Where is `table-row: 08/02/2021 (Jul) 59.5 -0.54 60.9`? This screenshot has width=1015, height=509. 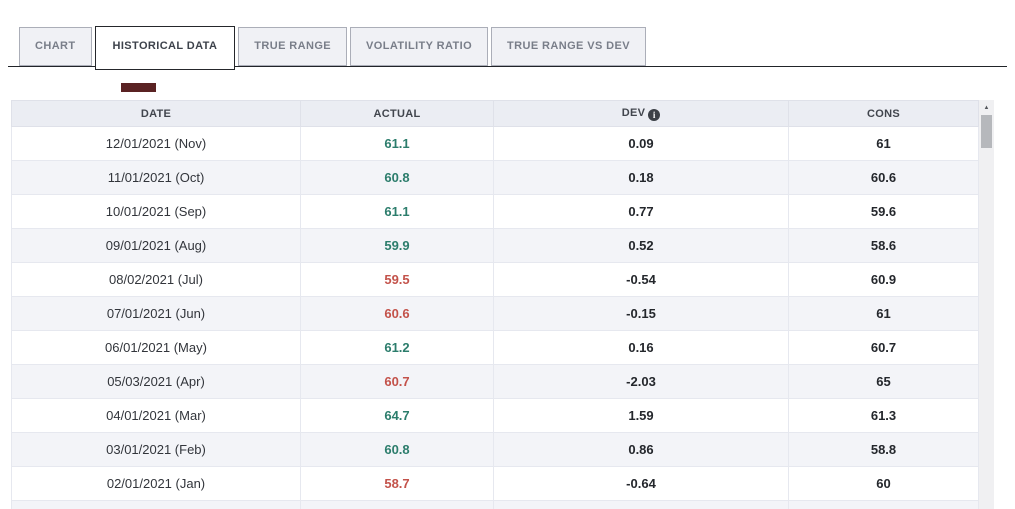 table-row: 08/02/2021 (Jul) 59.5 -0.54 60.9 is located at coordinates (495, 279).